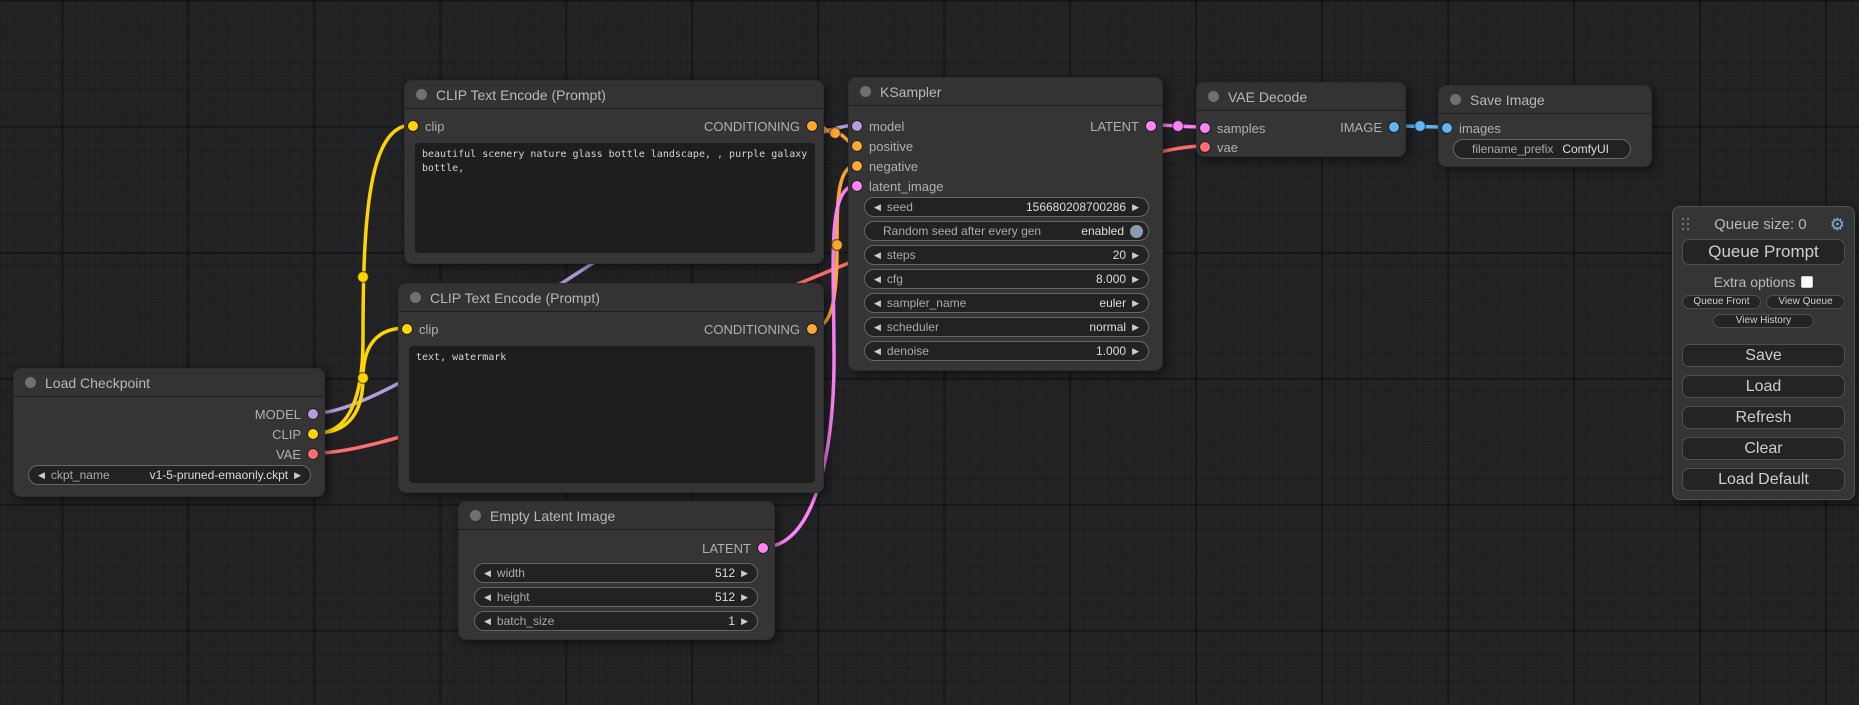 Image resolution: width=1859 pixels, height=705 pixels. Describe the element at coordinates (295, 434) in the screenshot. I see `output-clip: CLIP` at that location.